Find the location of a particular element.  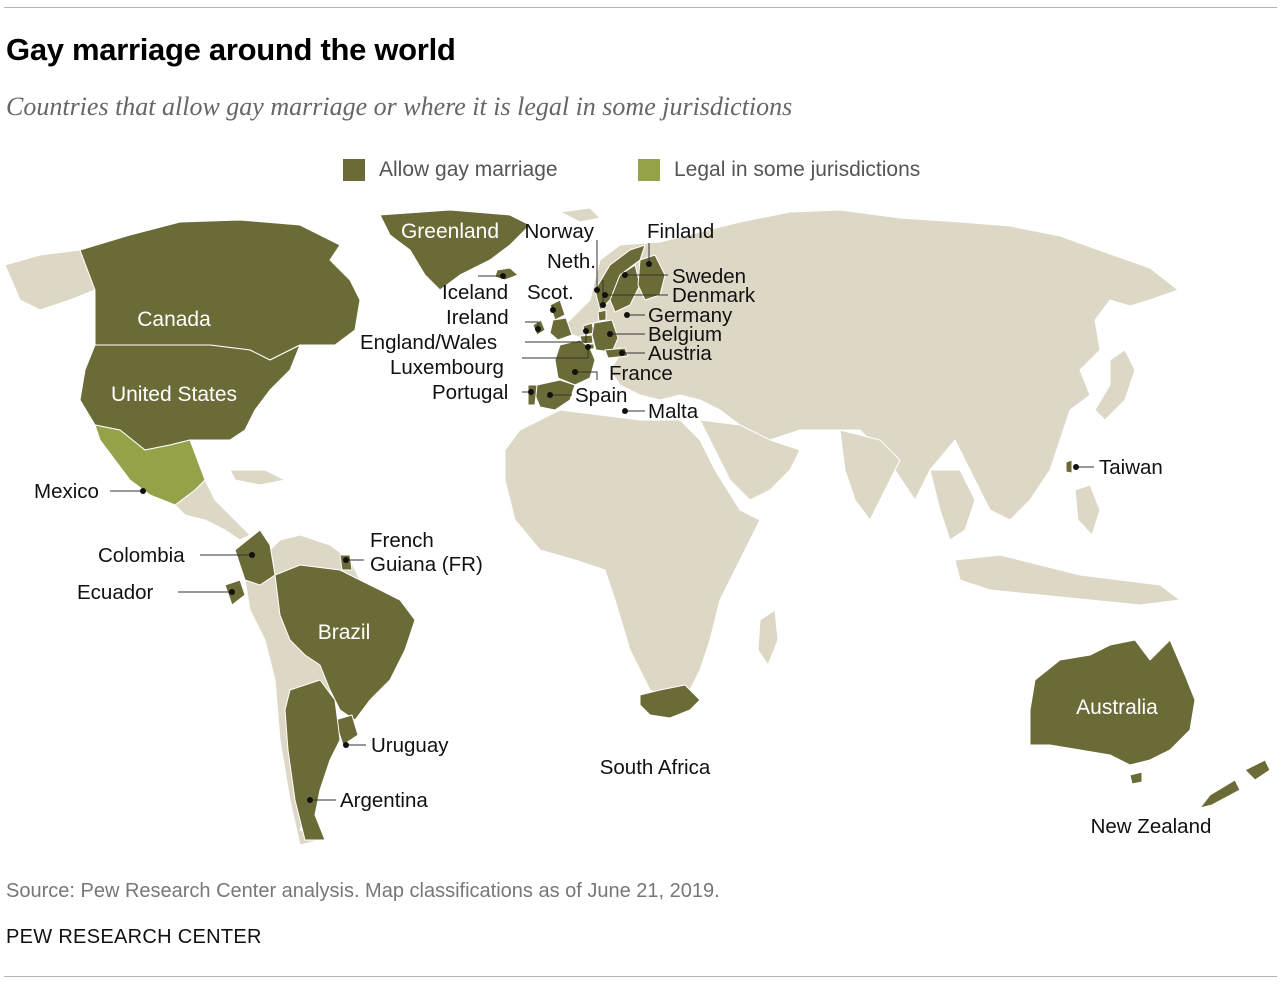

country-south-africa is located at coordinates (670, 701).